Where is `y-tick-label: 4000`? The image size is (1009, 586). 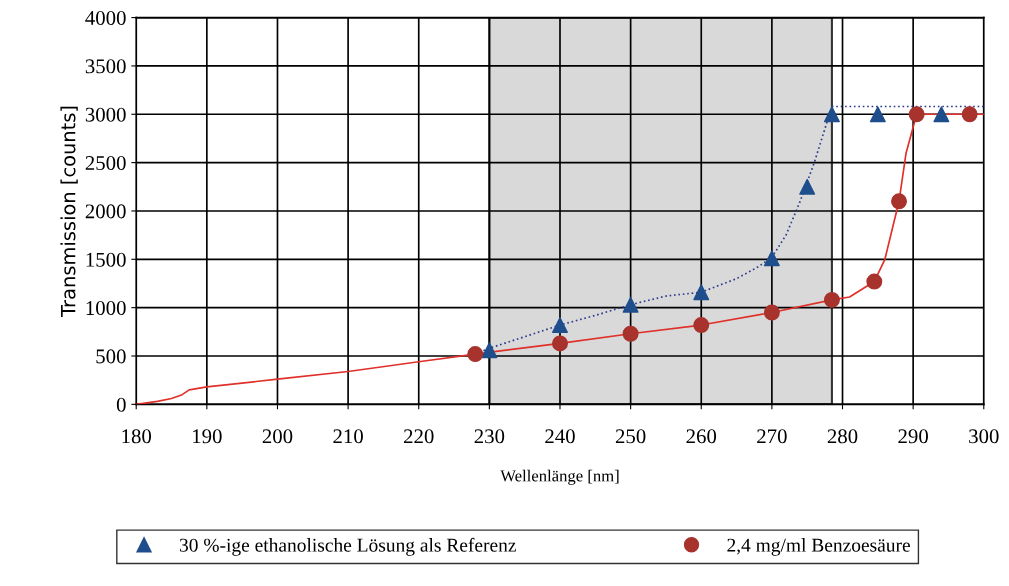 y-tick-label: 4000 is located at coordinates (105, 18).